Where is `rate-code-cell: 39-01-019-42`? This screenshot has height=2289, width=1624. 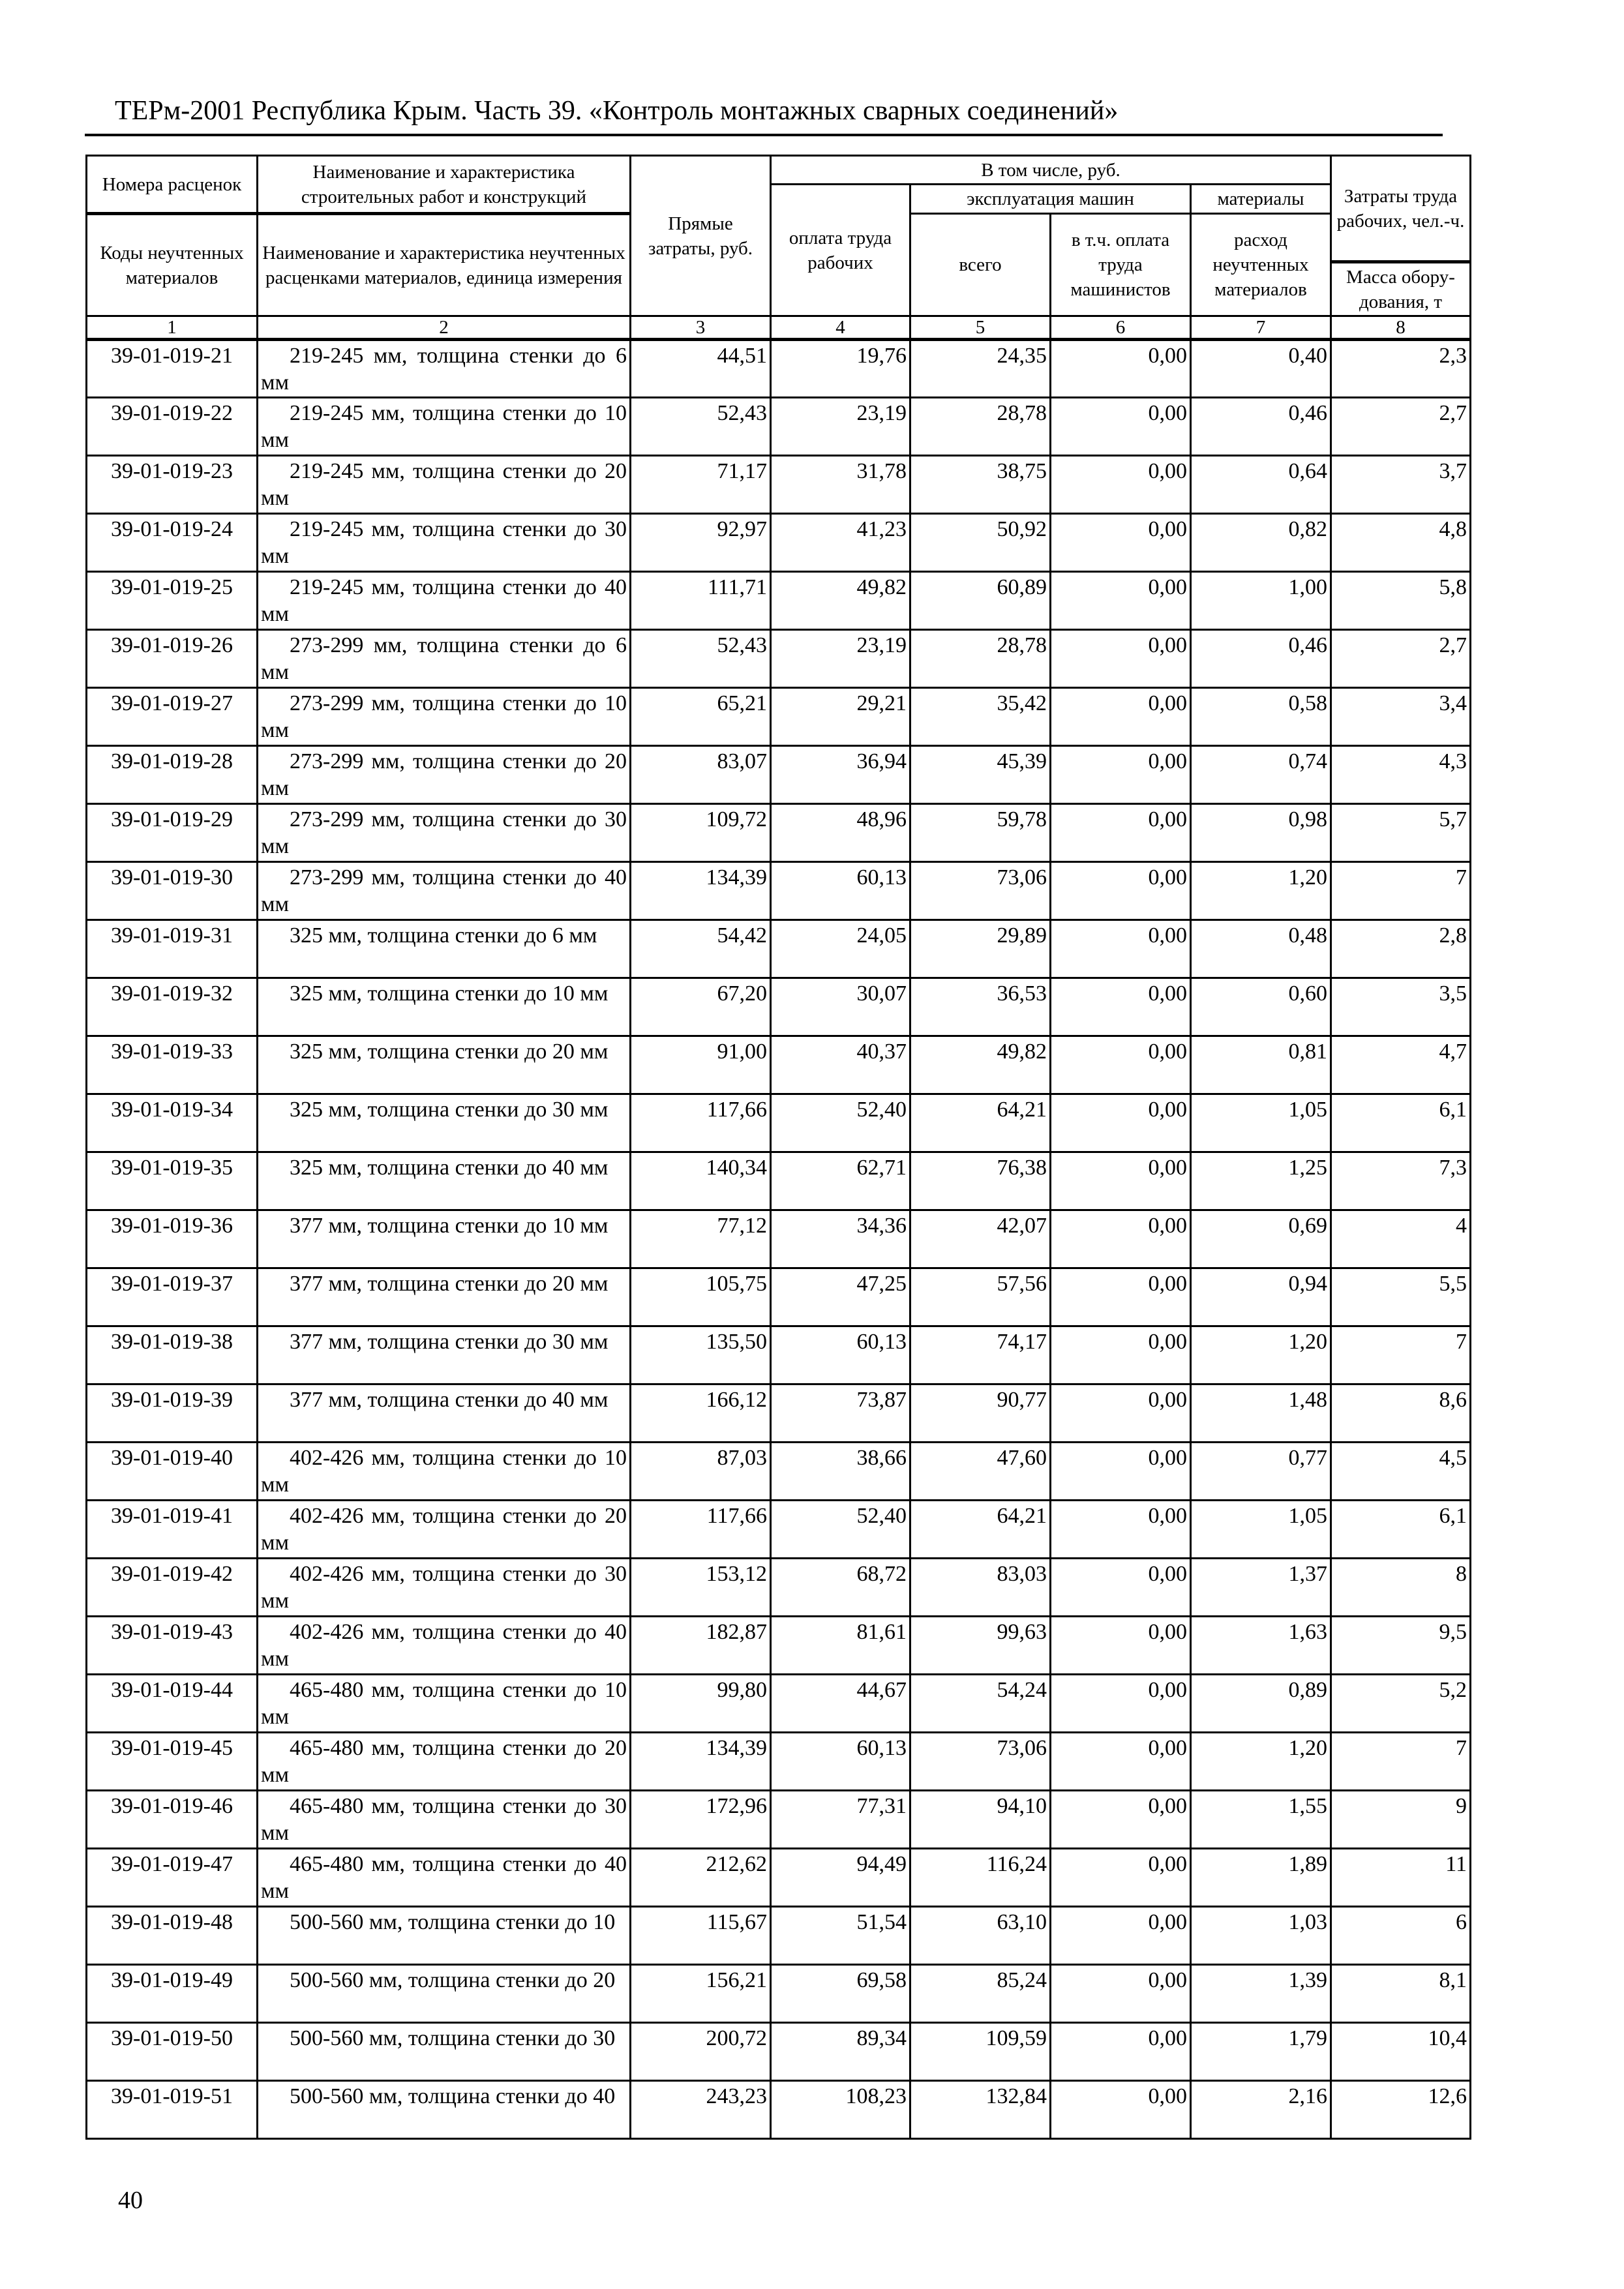 rate-code-cell: 39-01-019-42 is located at coordinates (171, 1587).